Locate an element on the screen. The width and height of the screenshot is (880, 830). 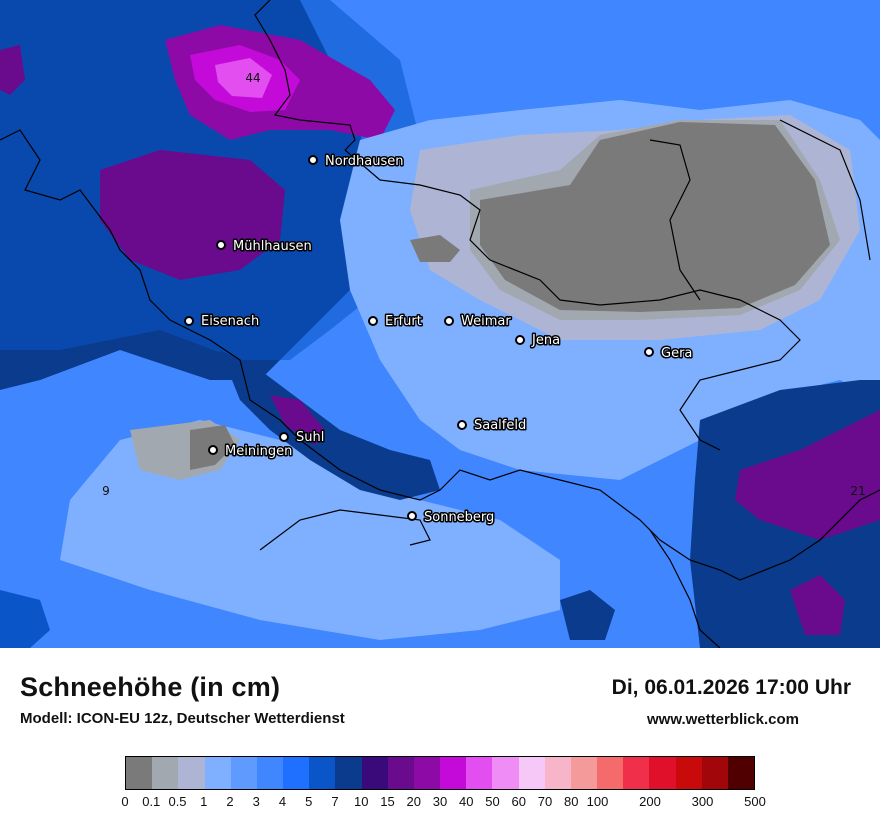
legend-tick-label: 4 is located at coordinates (282, 801).